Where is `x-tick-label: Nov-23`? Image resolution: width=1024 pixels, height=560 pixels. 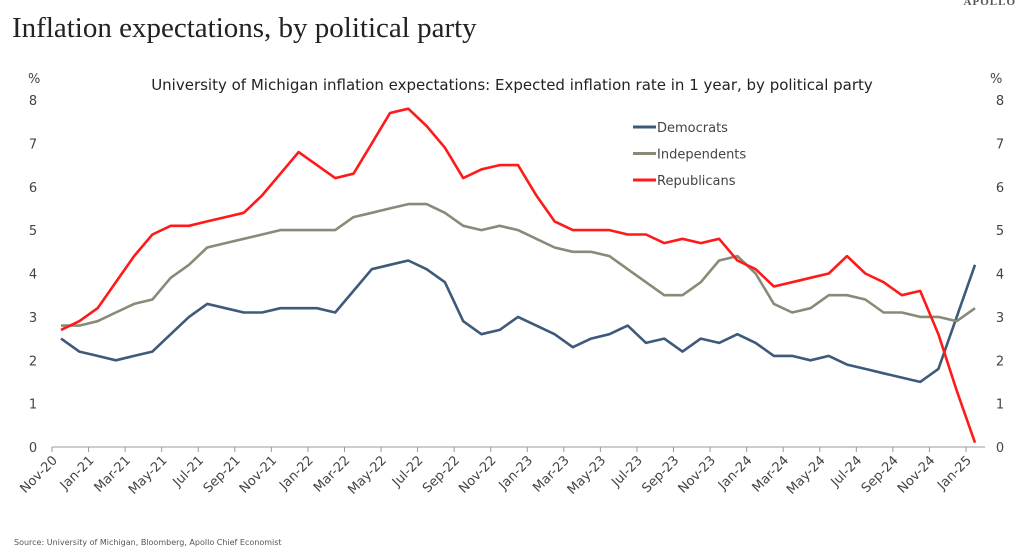 x-tick-label: Nov-23 is located at coordinates (697, 474).